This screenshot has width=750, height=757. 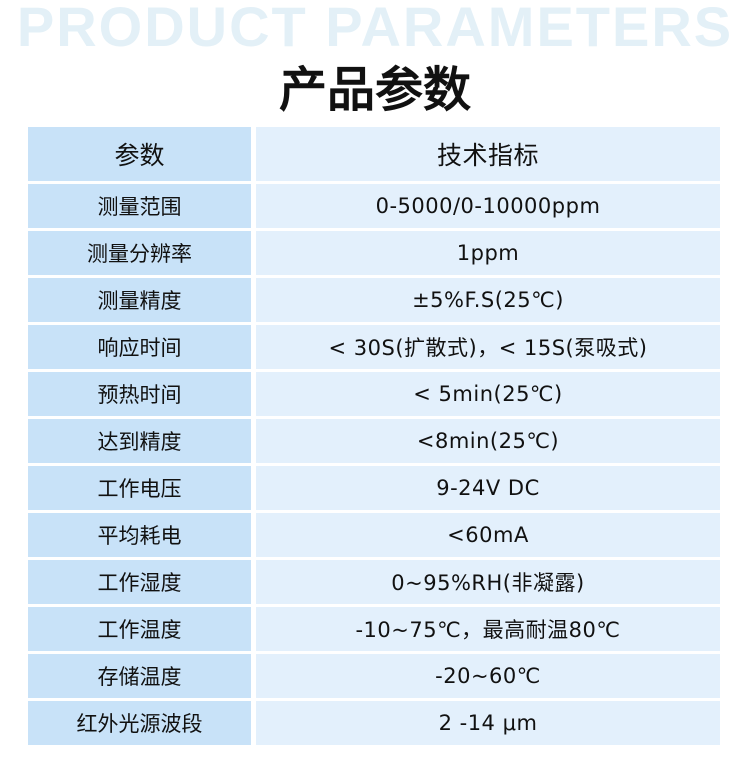 I want to click on parameter-name: 响应时间, so click(x=139, y=347).